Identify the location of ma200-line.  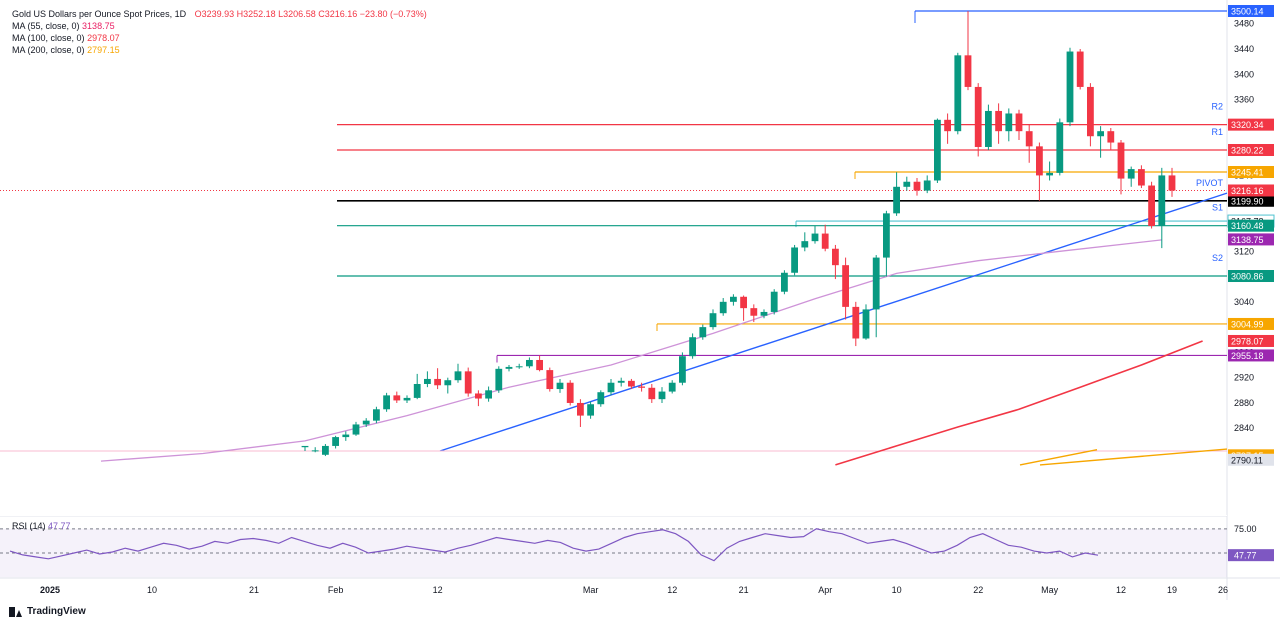
(1058, 457).